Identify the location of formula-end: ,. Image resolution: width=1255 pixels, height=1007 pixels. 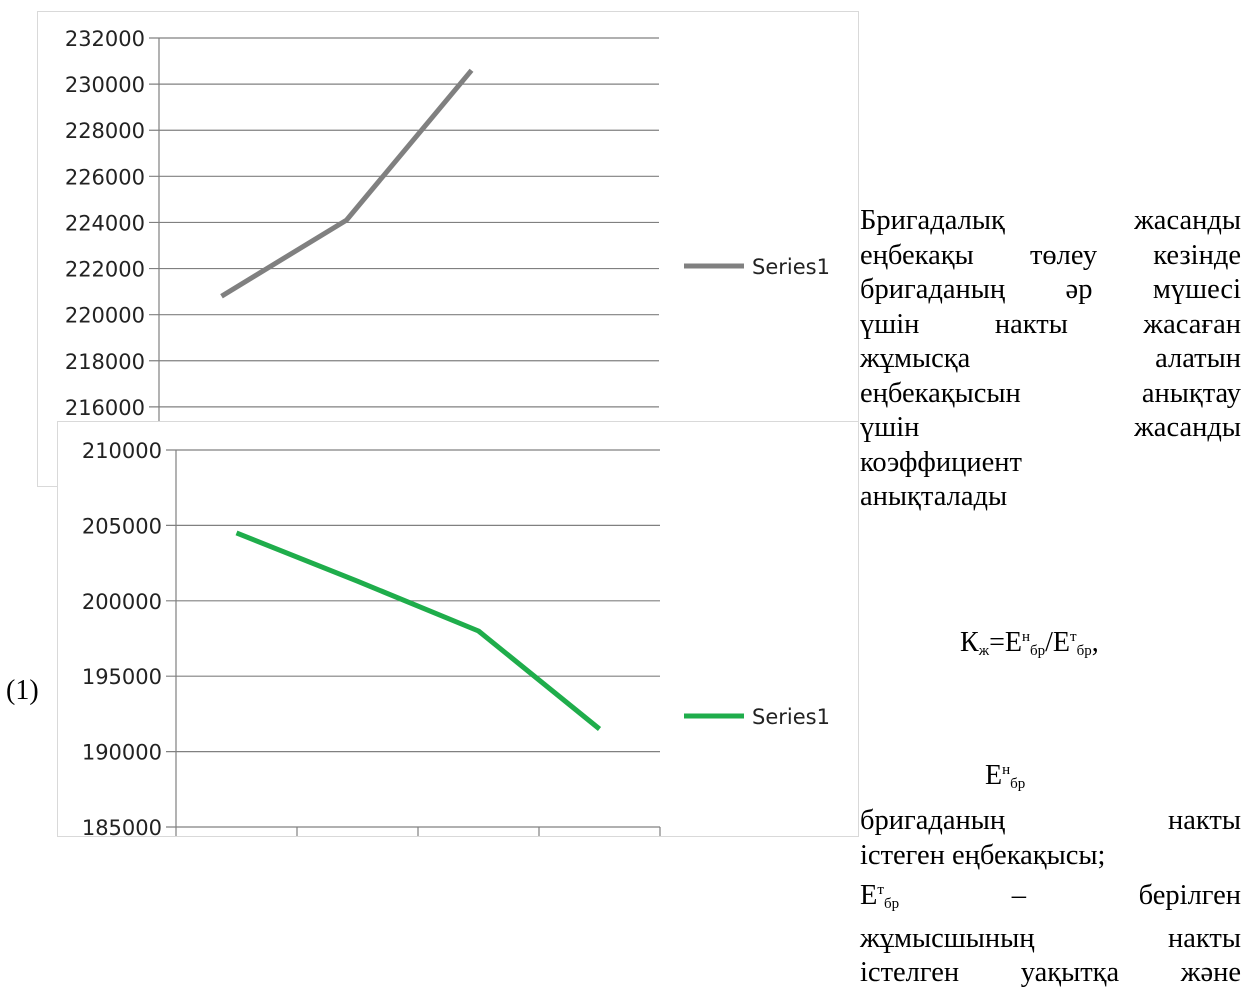
(1095, 642).